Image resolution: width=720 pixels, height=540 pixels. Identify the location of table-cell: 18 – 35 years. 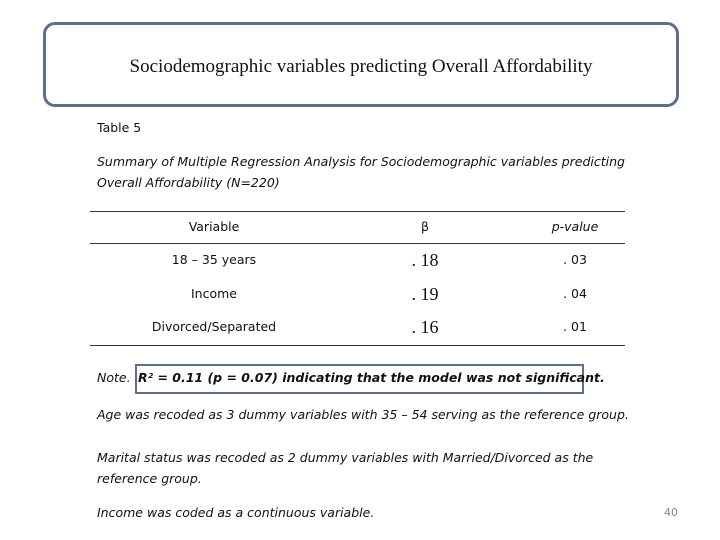
(214, 259).